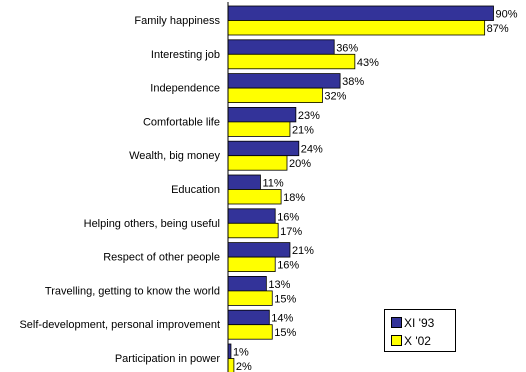  What do you see at coordinates (272, 184) in the screenshot?
I see `data-label-series-1: 11%` at bounding box center [272, 184].